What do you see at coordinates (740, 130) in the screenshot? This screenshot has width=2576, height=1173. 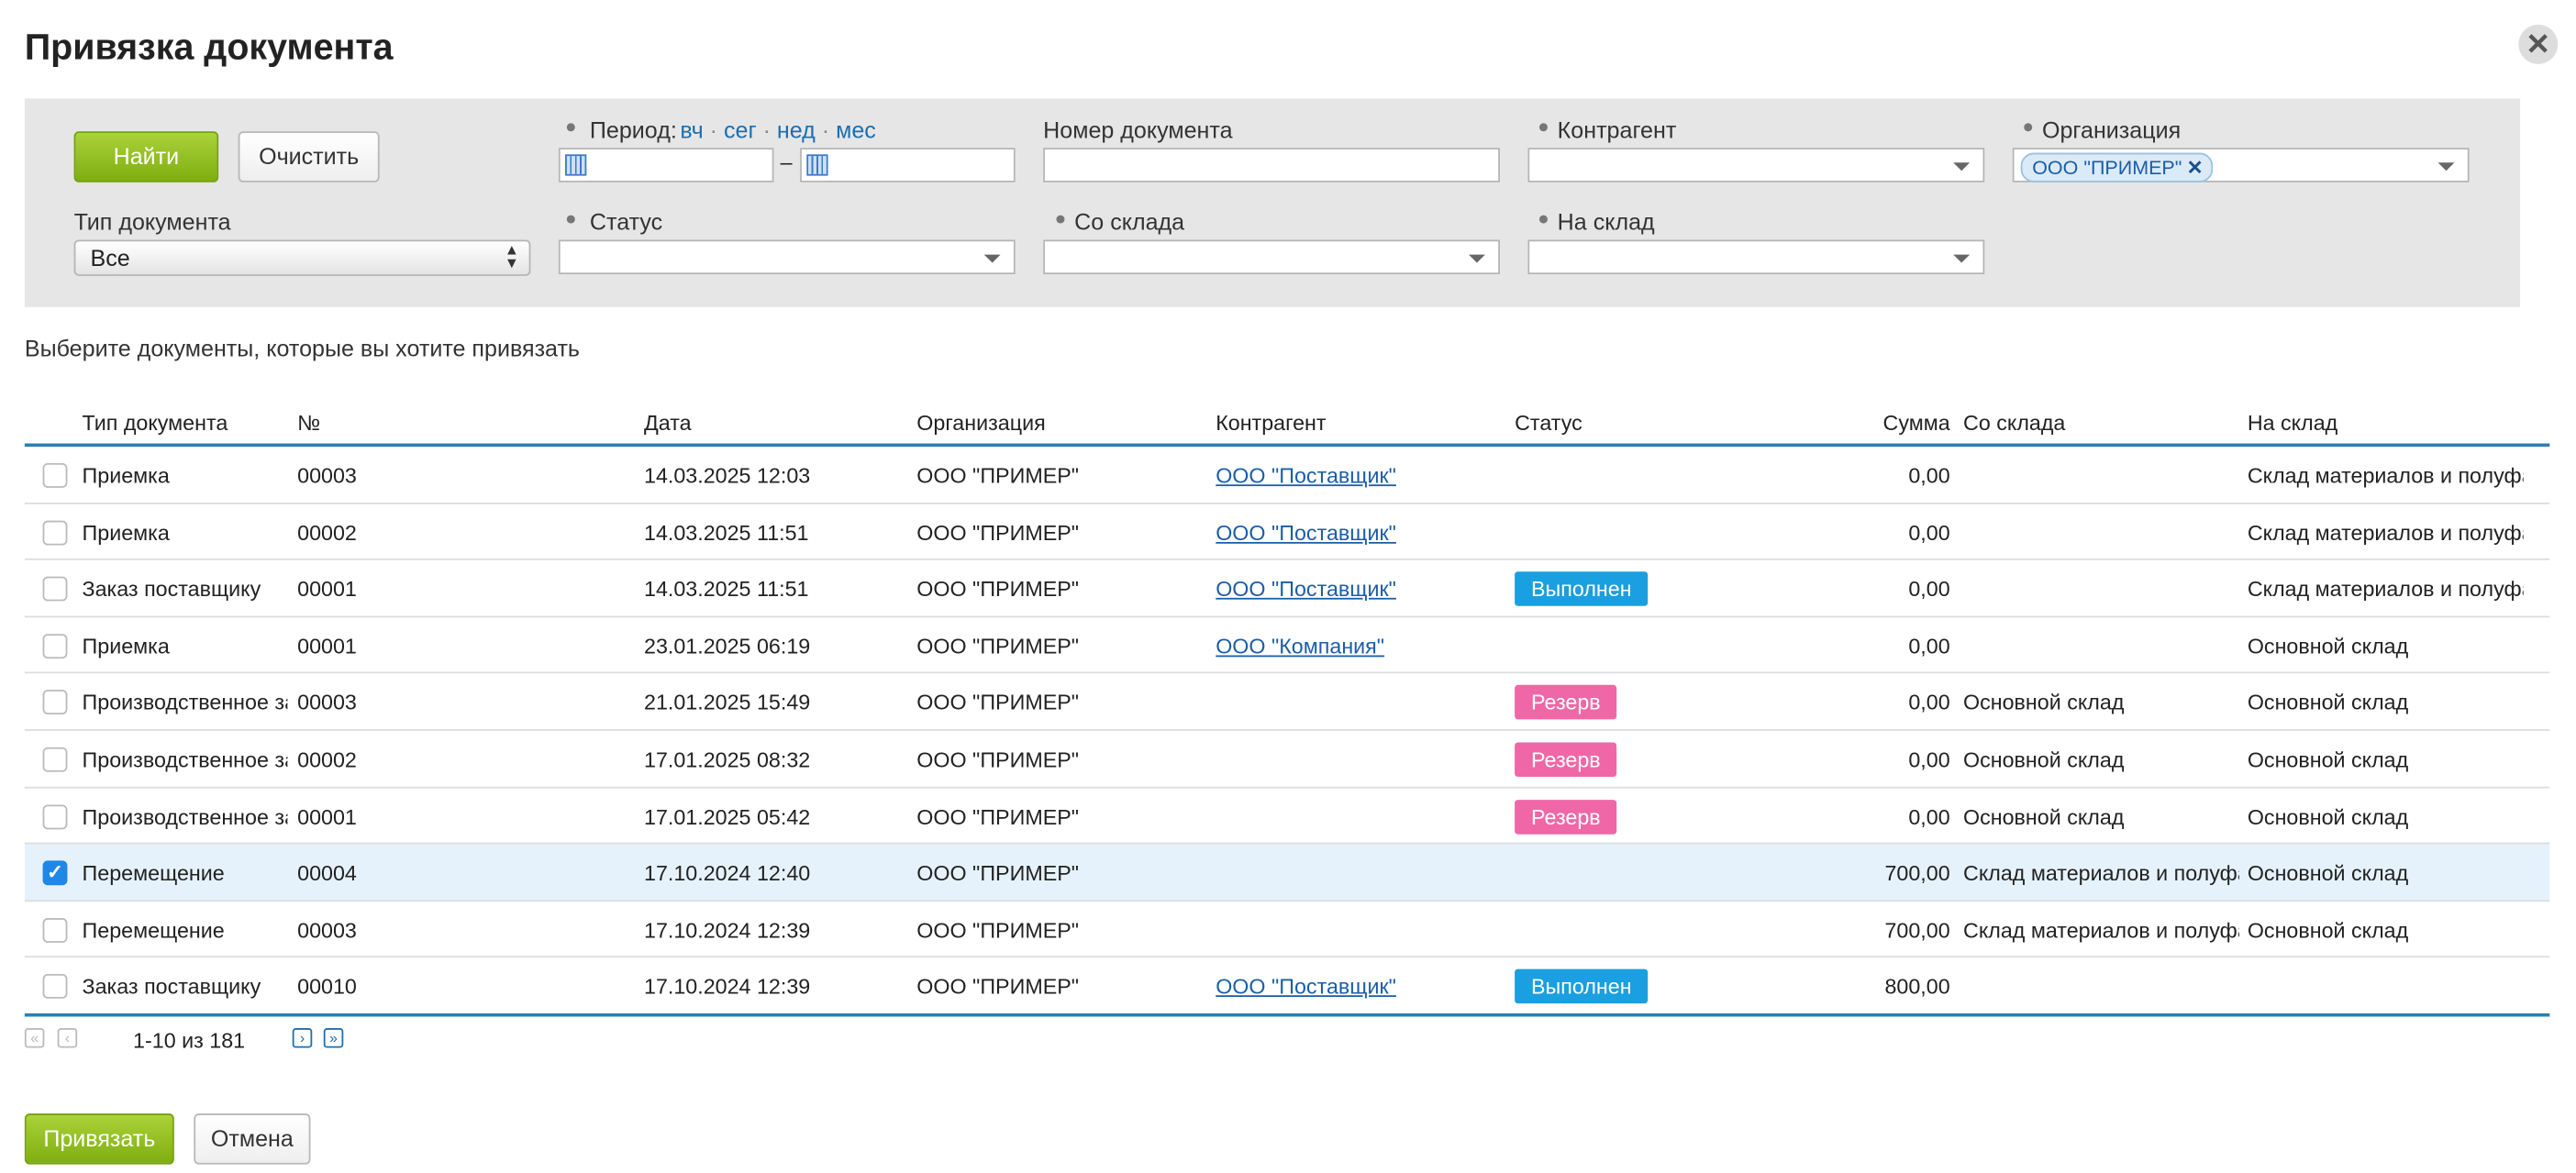 I see `period-link: сег` at bounding box center [740, 130].